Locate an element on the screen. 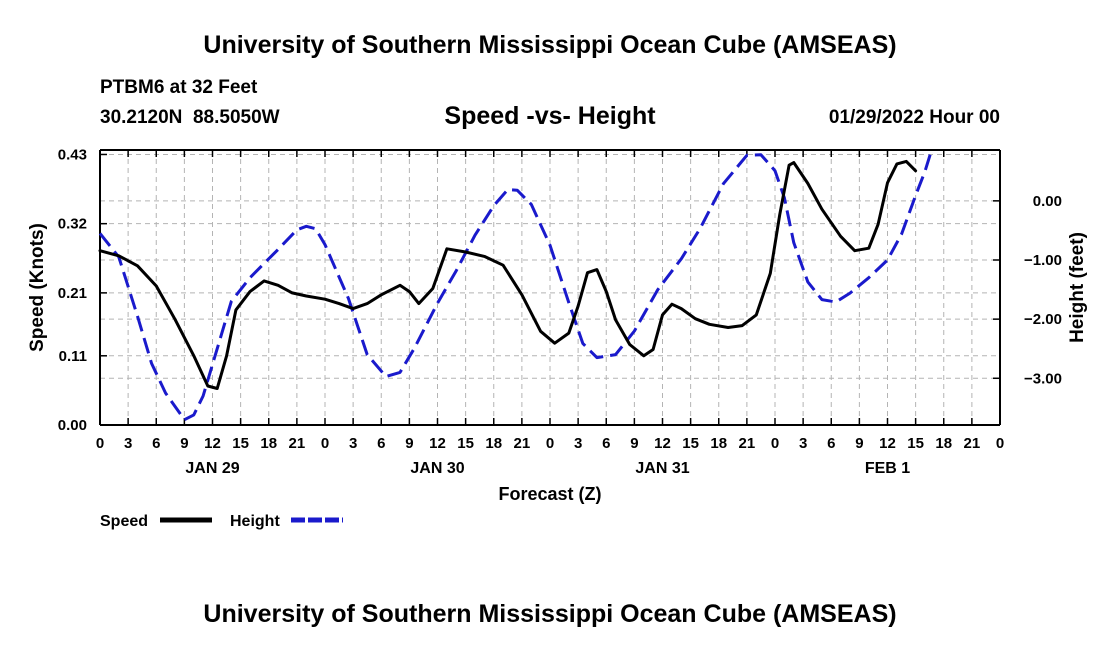  y-tick-label: 0.32 is located at coordinates (72, 224).